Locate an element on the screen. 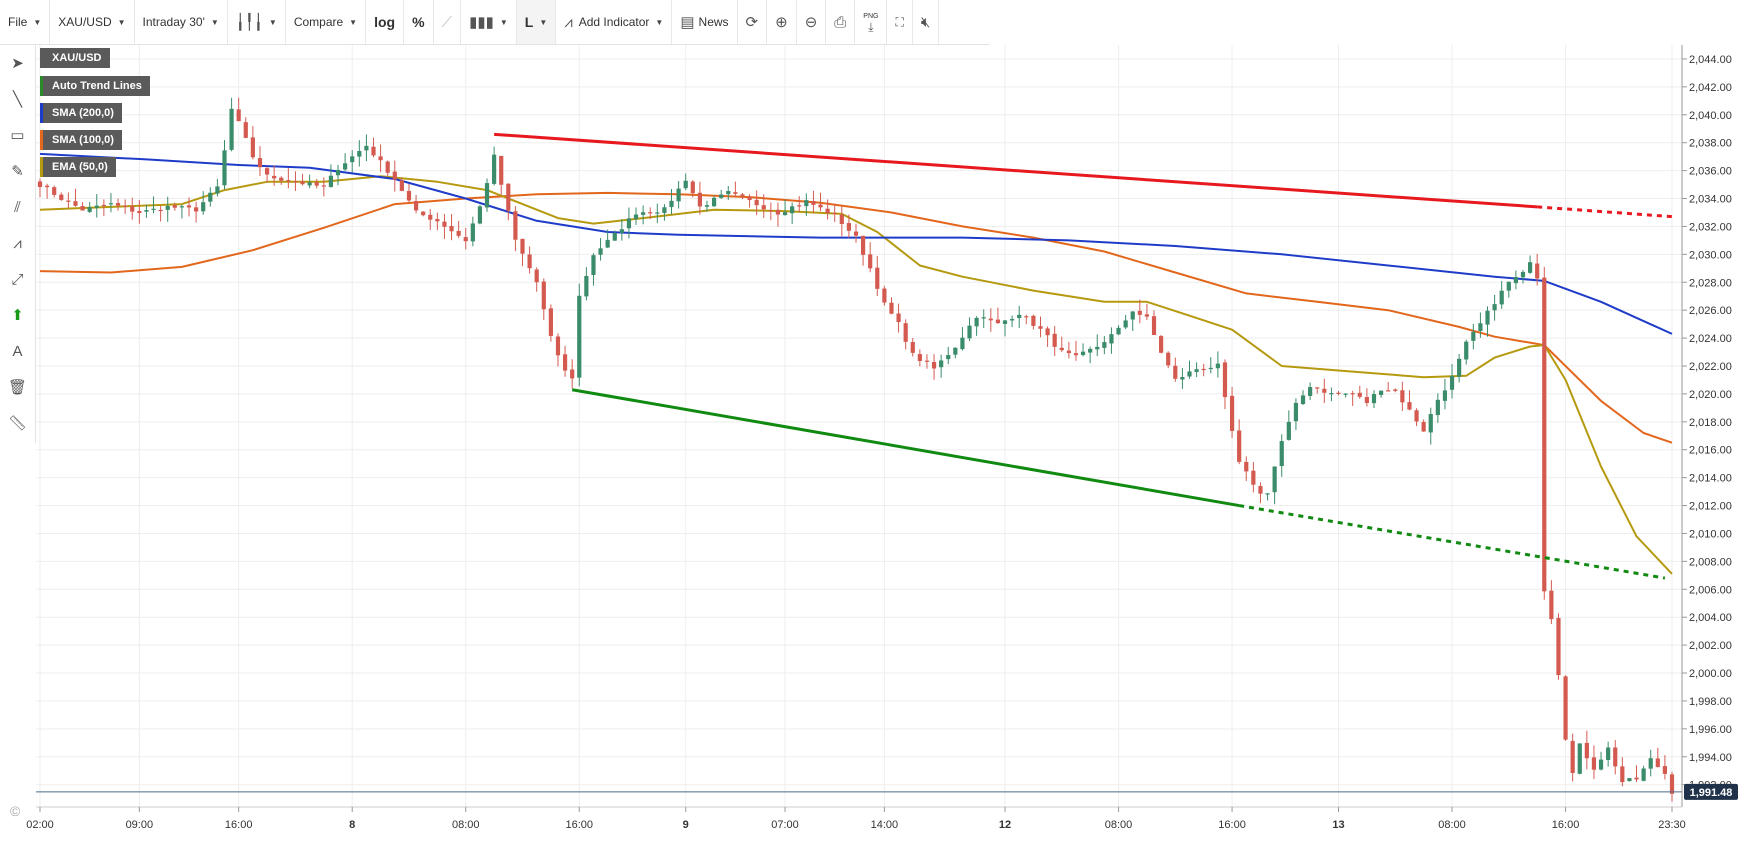  compare-menu: Compare ▼ is located at coordinates (326, 22).